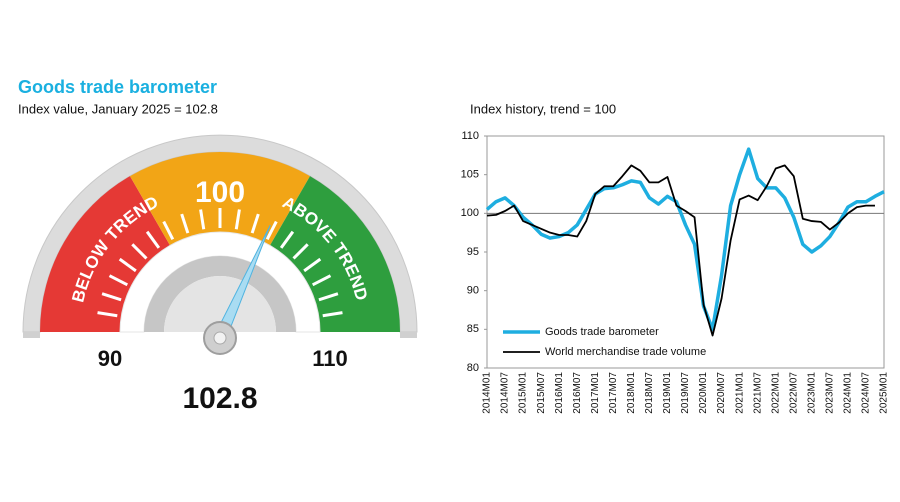  What do you see at coordinates (487, 393) in the screenshot?
I see `x-tick-label: 2014M01` at bounding box center [487, 393].